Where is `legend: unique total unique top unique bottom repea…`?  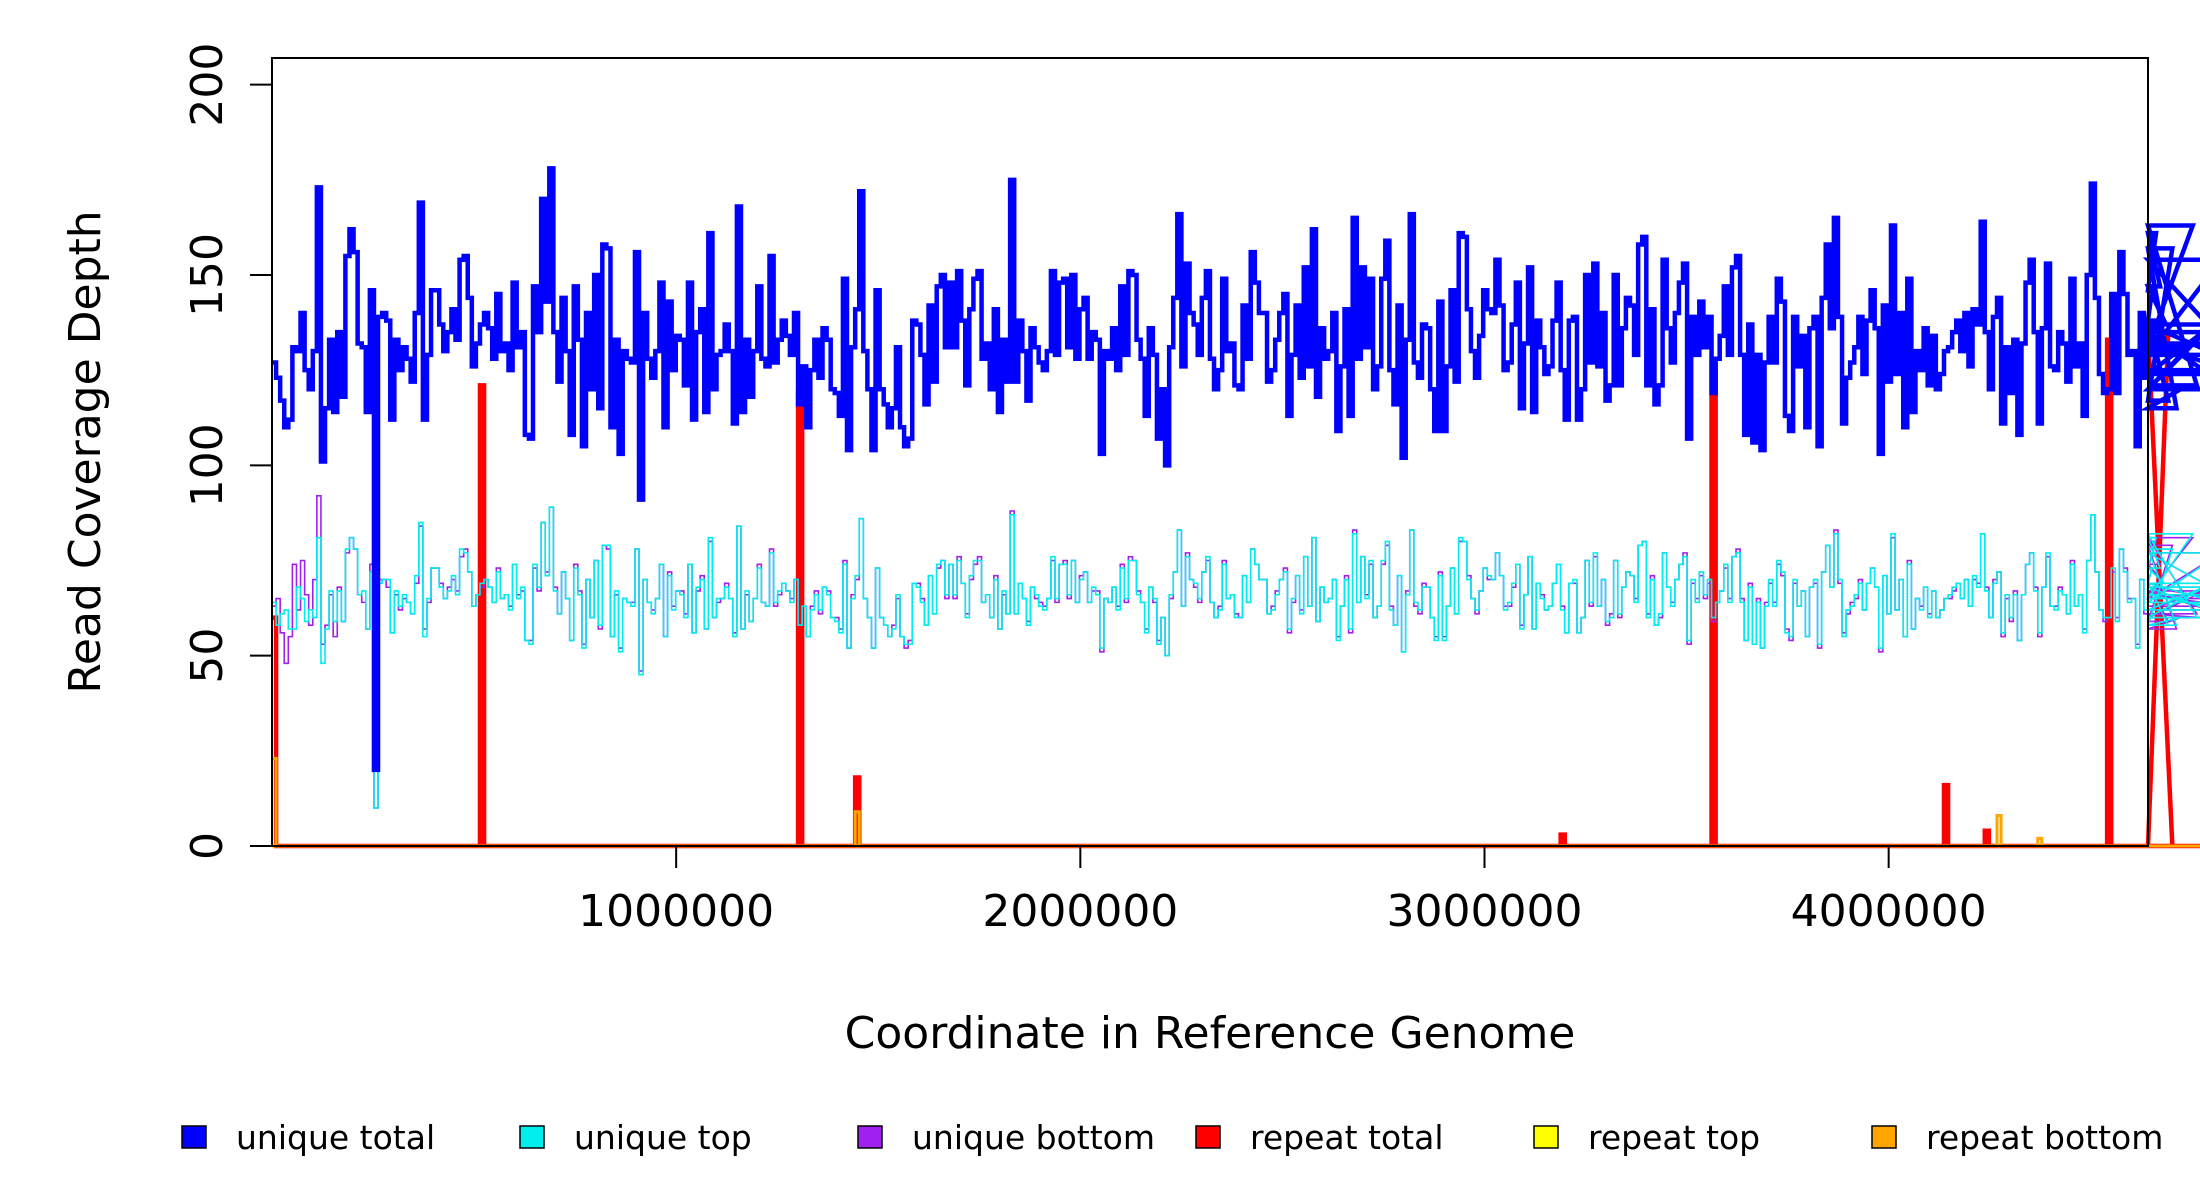
legend: unique total unique top unique bottom repea… is located at coordinates (1172, 1137).